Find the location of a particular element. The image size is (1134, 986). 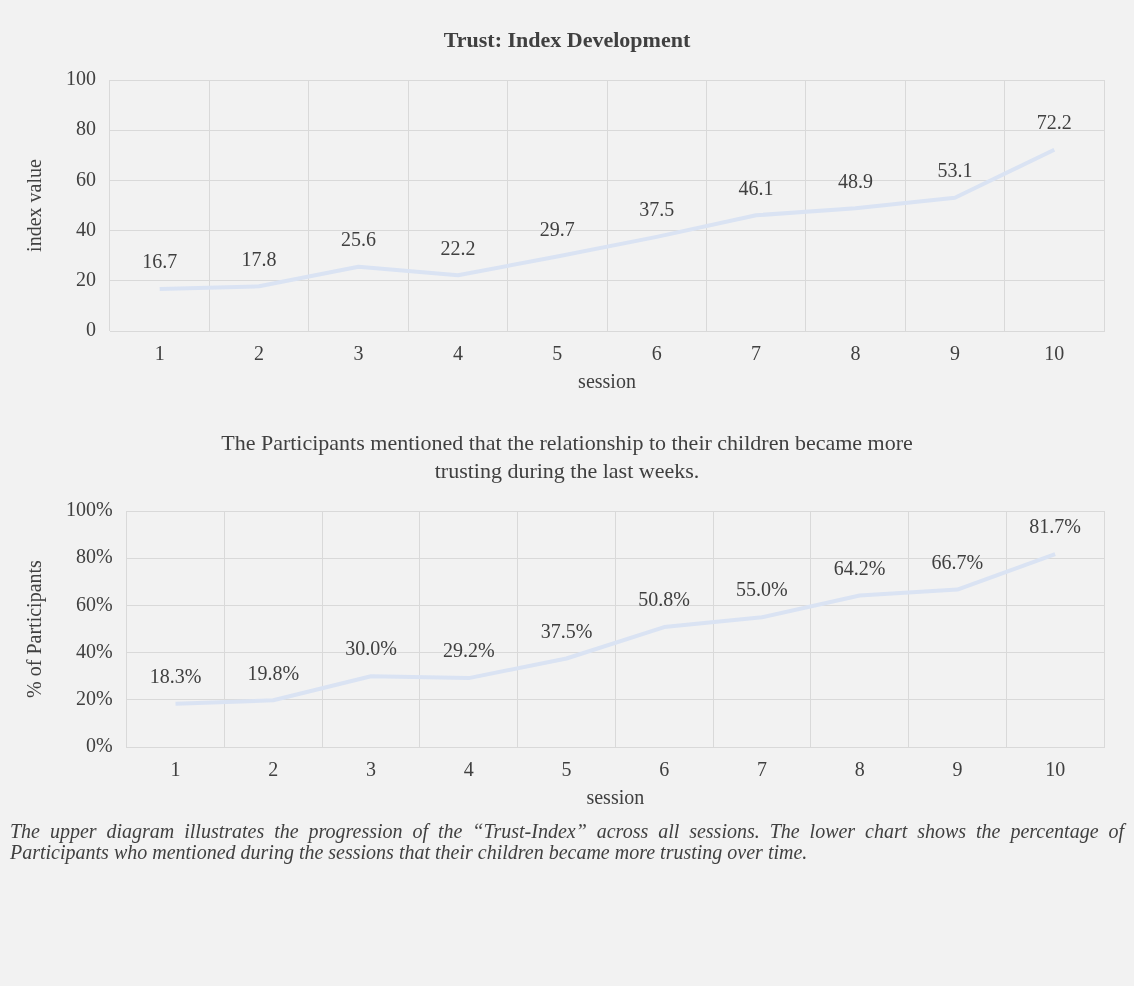

data-label: 19.8% is located at coordinates (273, 672).